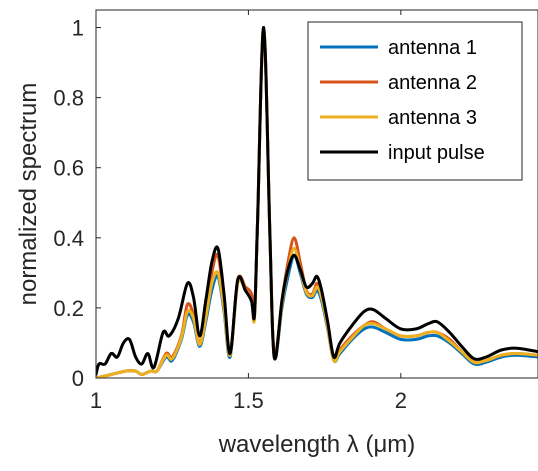 The height and width of the screenshot is (471, 538). I want to click on x-axis-label: wavelength λ (μm), so click(317, 444).